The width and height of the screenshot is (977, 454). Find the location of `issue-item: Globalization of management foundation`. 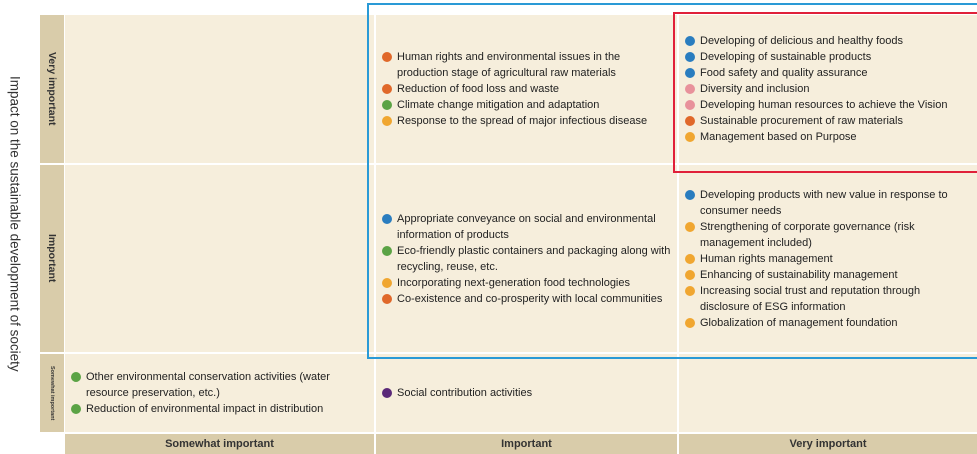

issue-item: Globalization of management foundation is located at coordinates (828, 323).